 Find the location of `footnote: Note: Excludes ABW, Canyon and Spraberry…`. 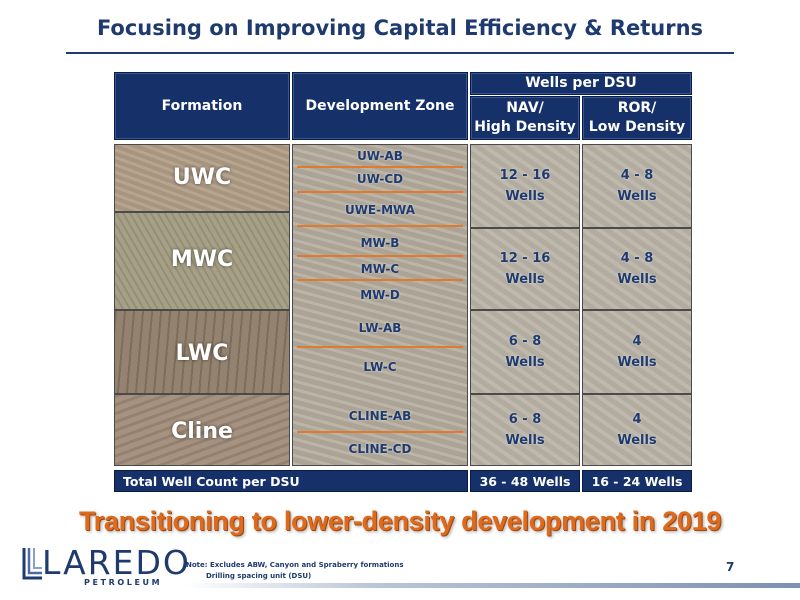

footnote: Note: Excludes ABW, Canyon and Spraberry… is located at coordinates (295, 571).